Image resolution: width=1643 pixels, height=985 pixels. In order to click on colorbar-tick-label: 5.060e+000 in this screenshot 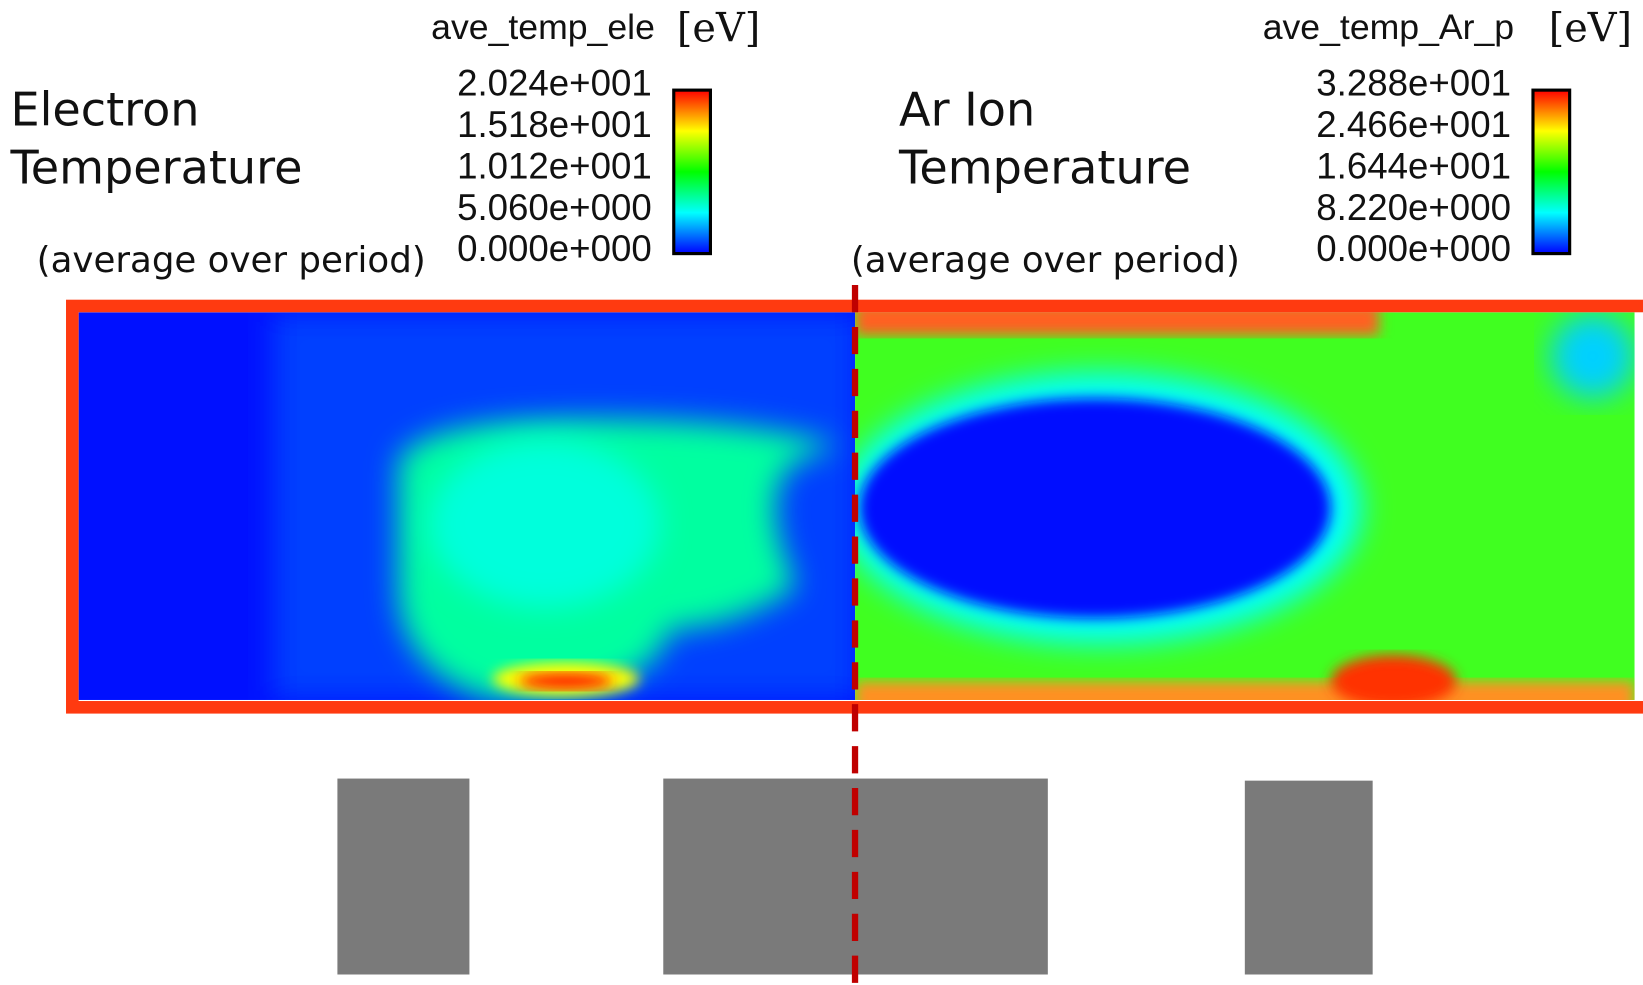, I will do `click(554, 207)`.